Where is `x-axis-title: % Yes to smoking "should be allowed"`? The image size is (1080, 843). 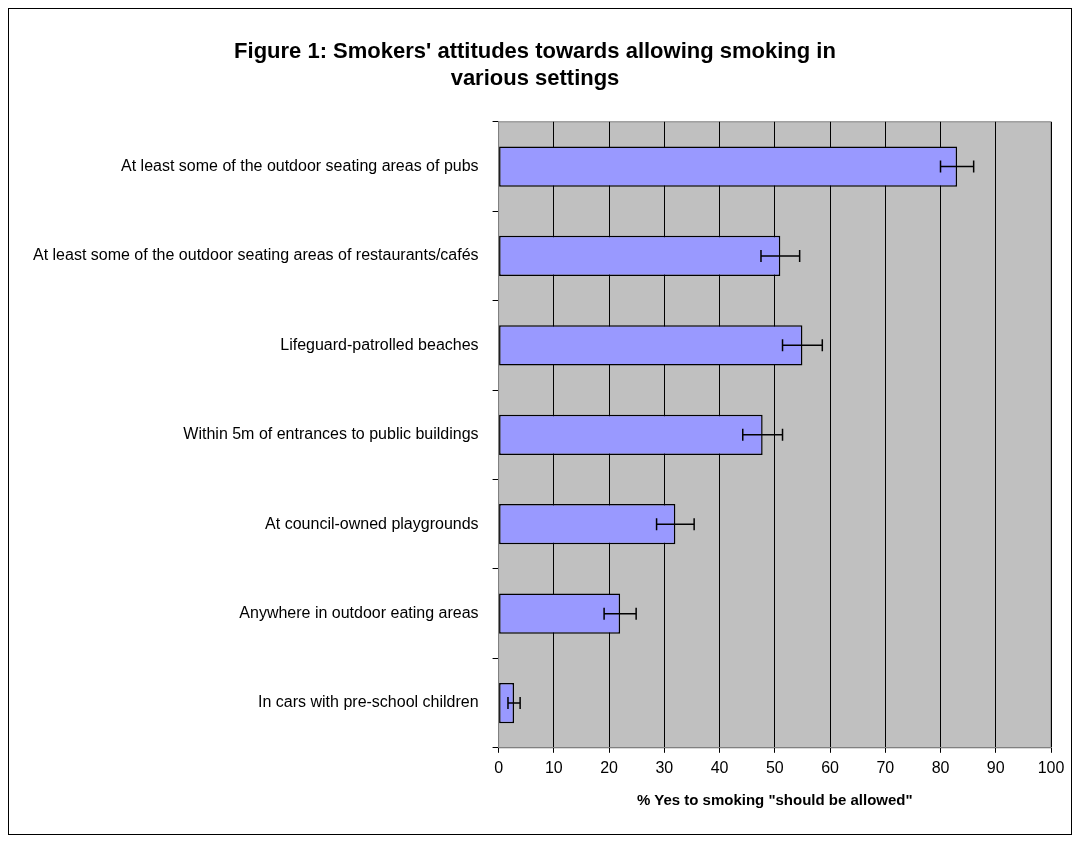
x-axis-title: % Yes to smoking "should be allowed" is located at coordinates (774, 800).